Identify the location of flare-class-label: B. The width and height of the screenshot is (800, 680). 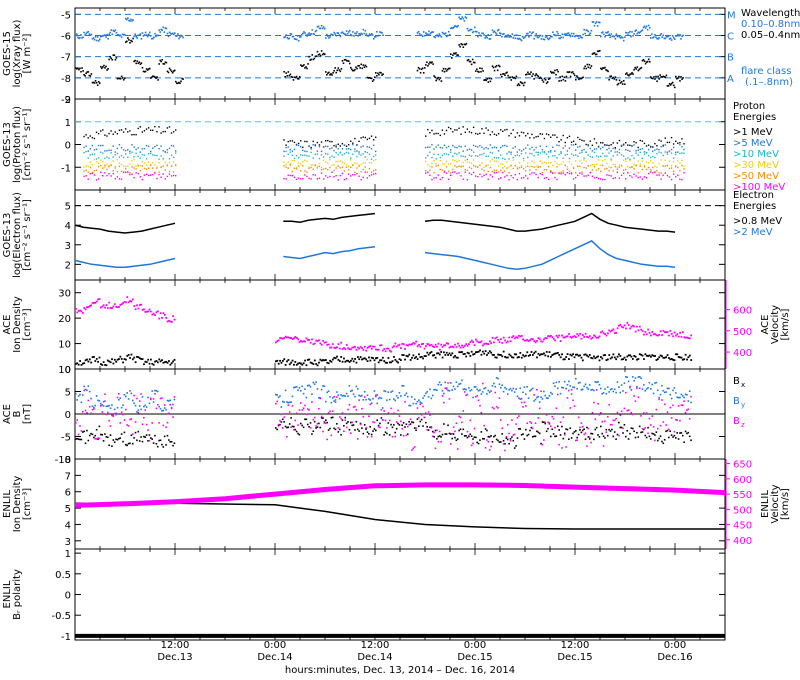
(730, 58).